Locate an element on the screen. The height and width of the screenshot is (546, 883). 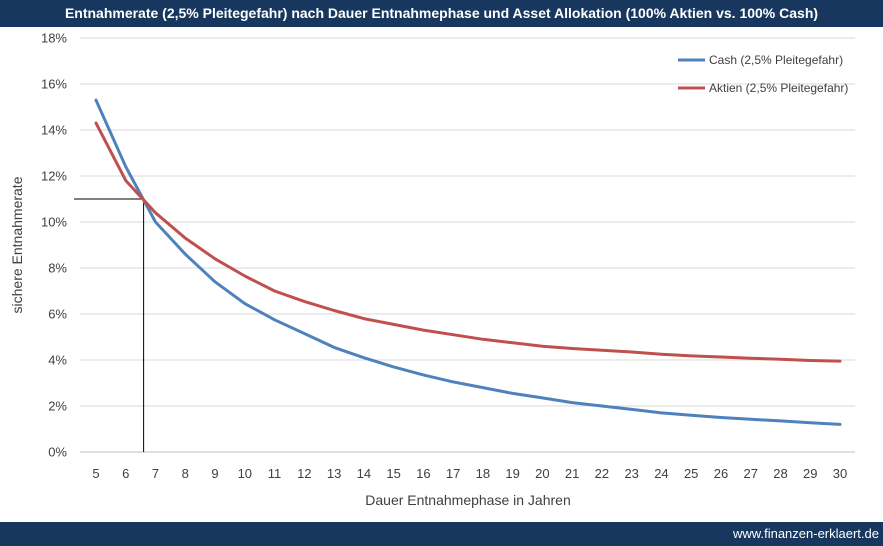
x-tick-label: 21 is located at coordinates (572, 473).